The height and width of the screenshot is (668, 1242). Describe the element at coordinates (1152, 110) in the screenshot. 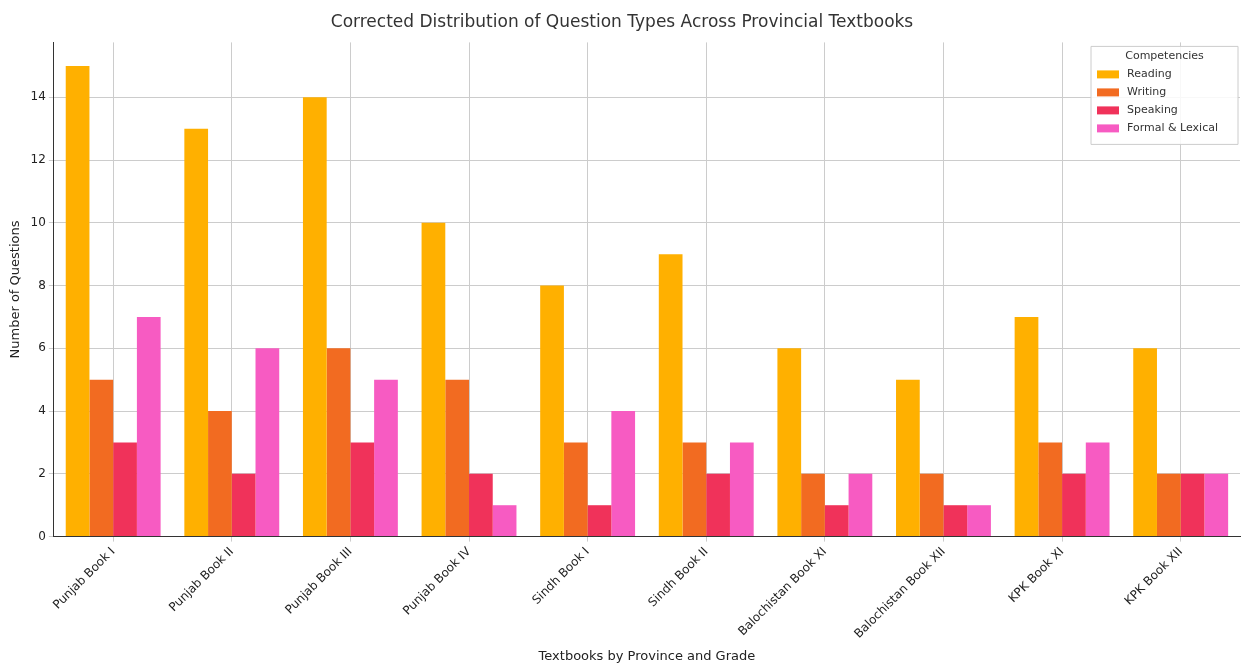

I see `legend-label: Speaking` at that location.